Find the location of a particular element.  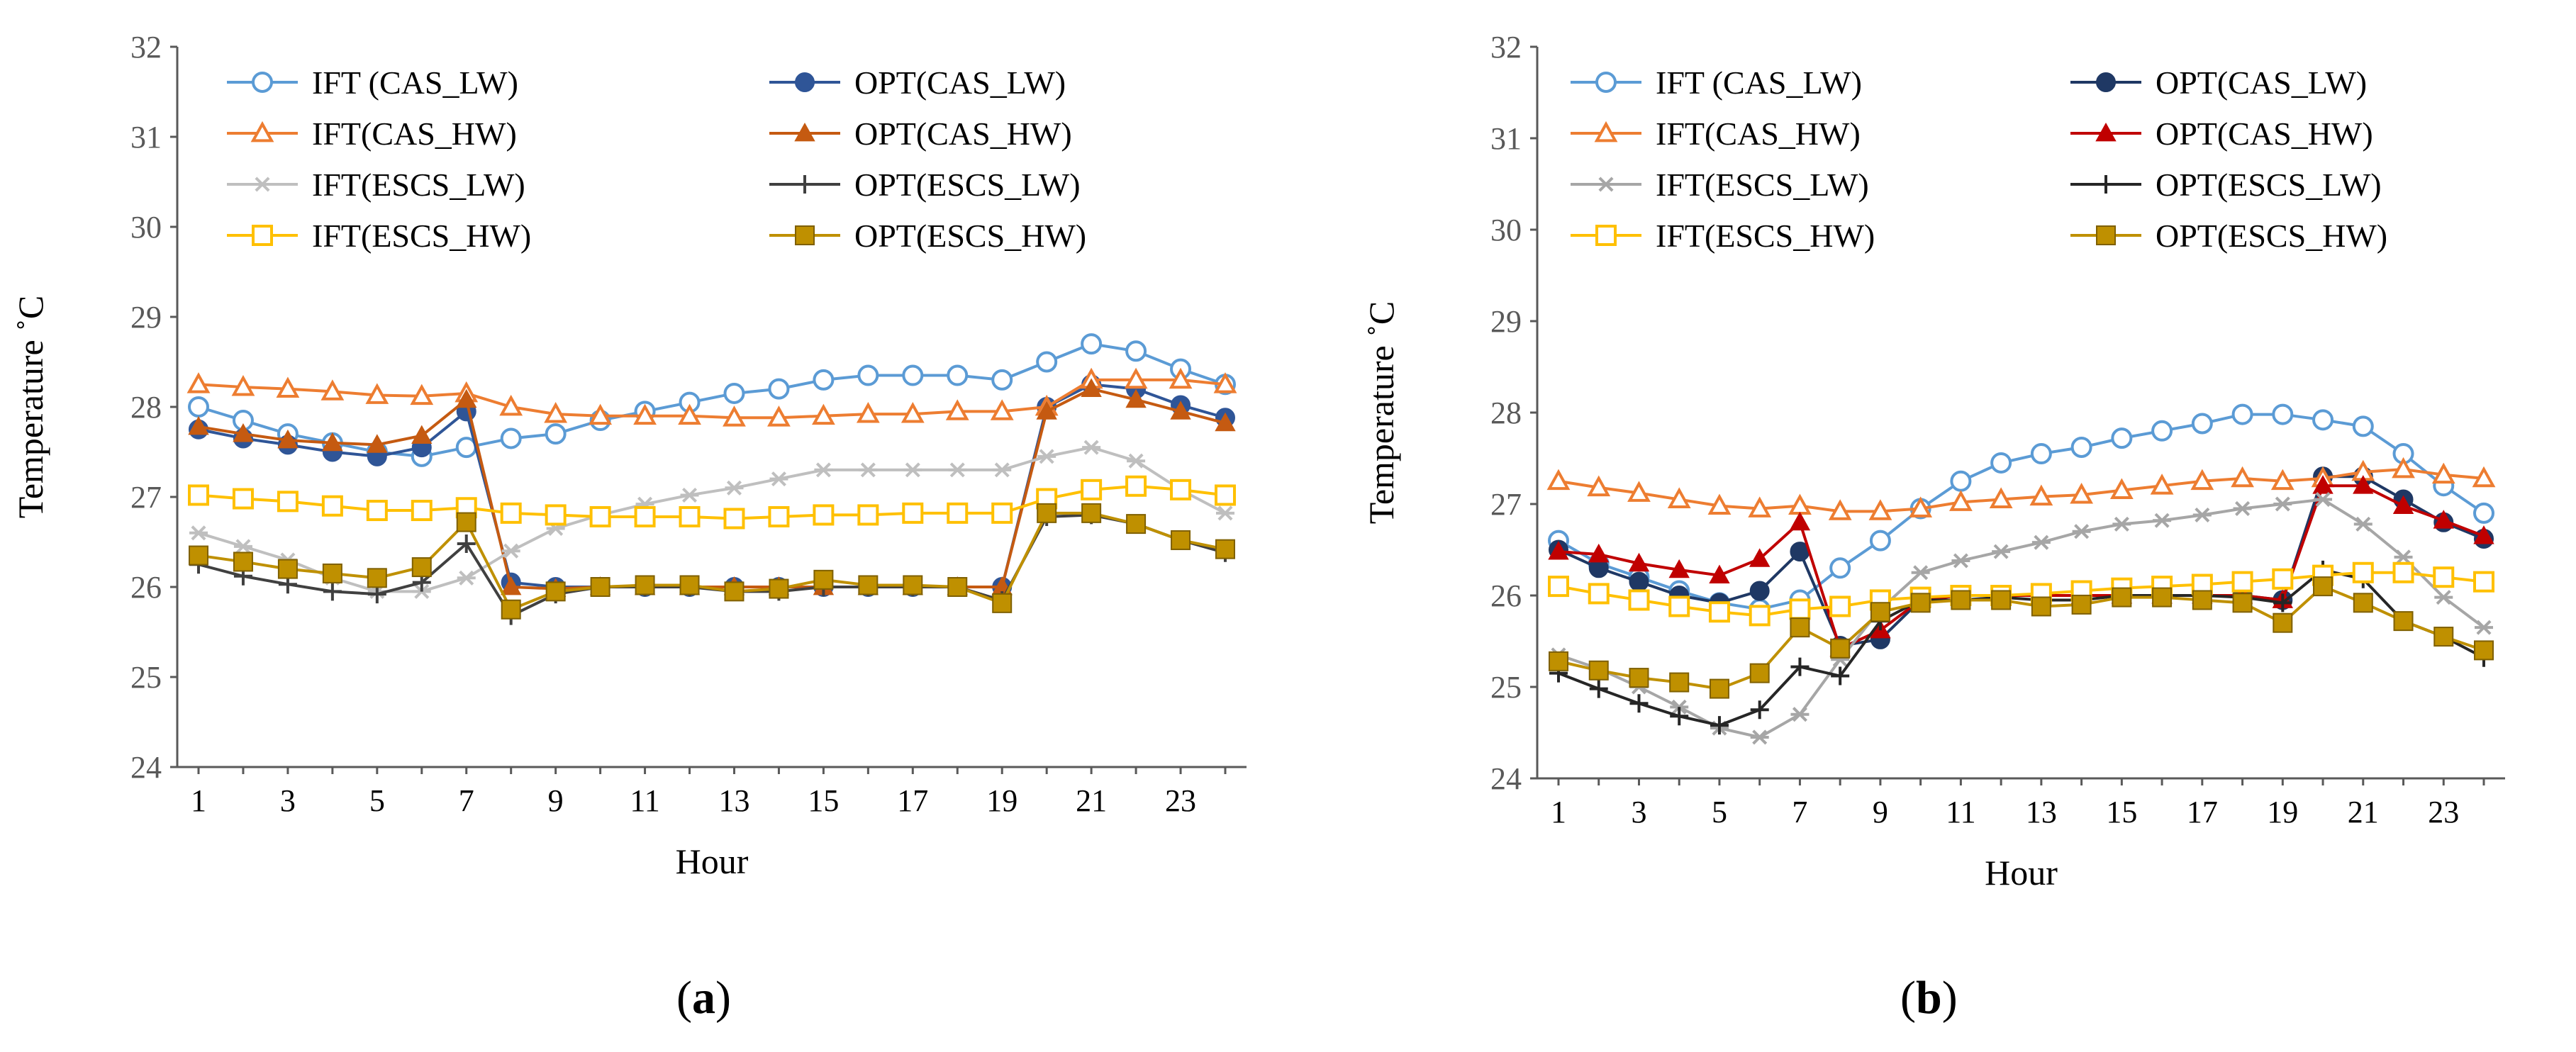

panel-label-b: (b) is located at coordinates (1929, 998).